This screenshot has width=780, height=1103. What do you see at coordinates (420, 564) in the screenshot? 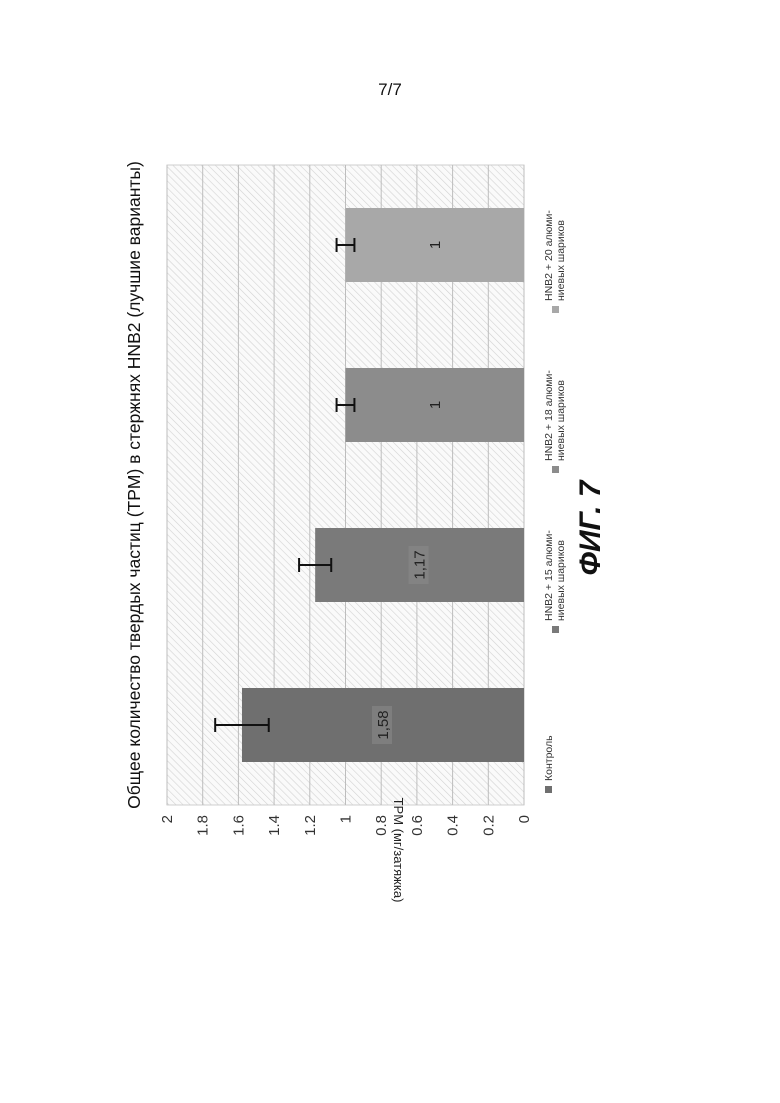
I see `data-label: 1,17` at bounding box center [420, 564].